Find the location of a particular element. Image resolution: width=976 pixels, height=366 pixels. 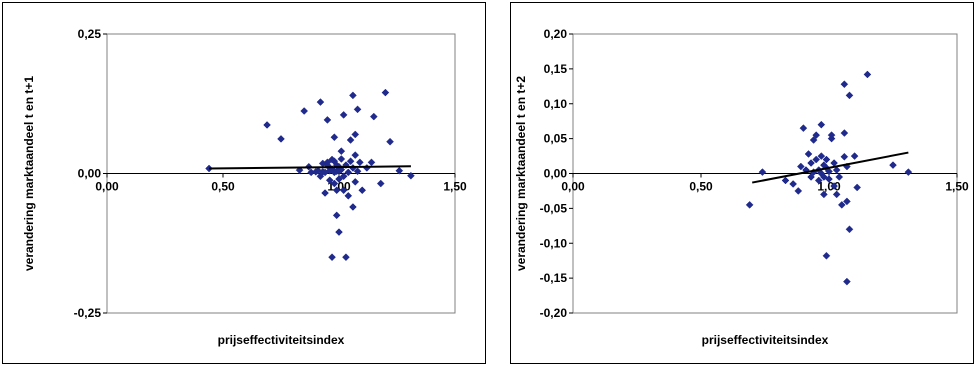

y-tick-label: 0,10 is located at coordinates (556, 104).